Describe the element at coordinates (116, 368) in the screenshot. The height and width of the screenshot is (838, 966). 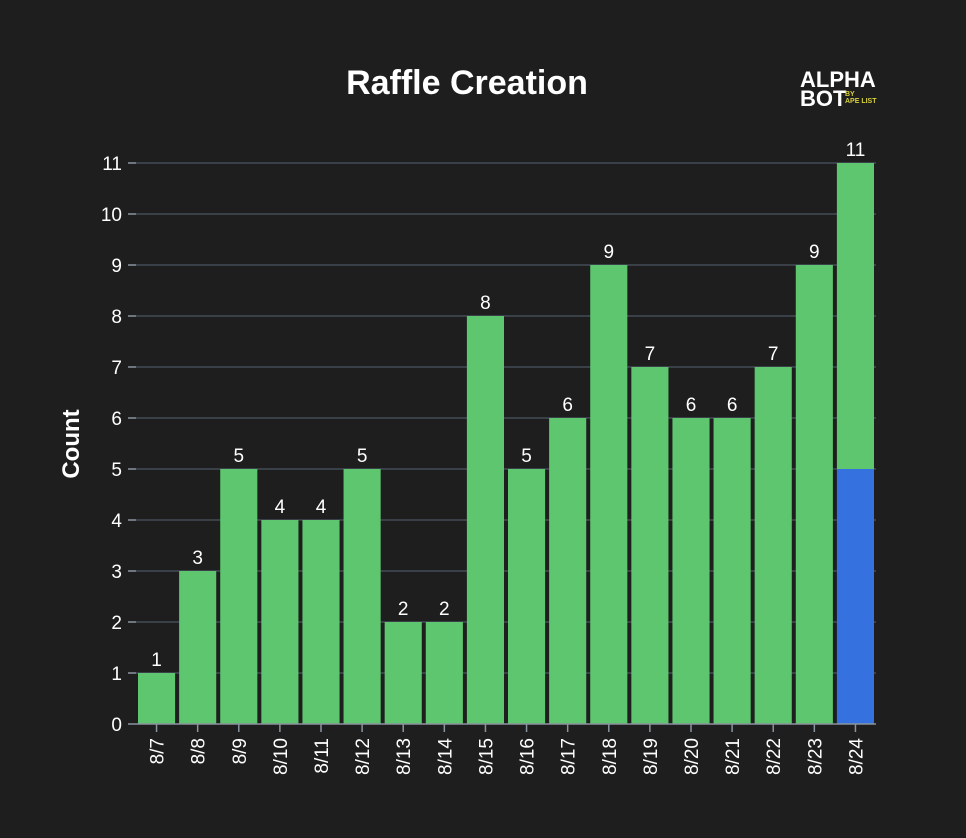
I see `y-tick-label: 7` at that location.